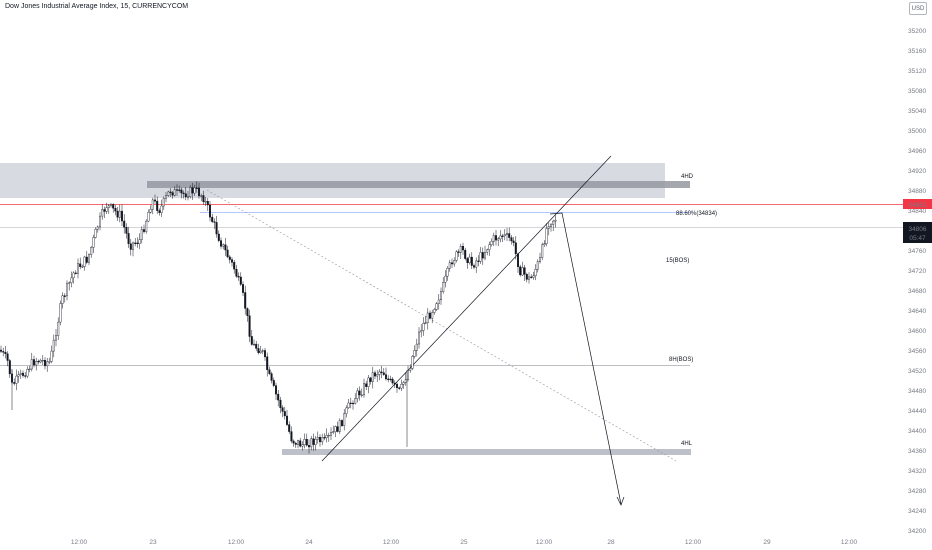 The height and width of the screenshot is (550, 932). What do you see at coordinates (153, 542) in the screenshot?
I see `time-tick-label: 23` at bounding box center [153, 542].